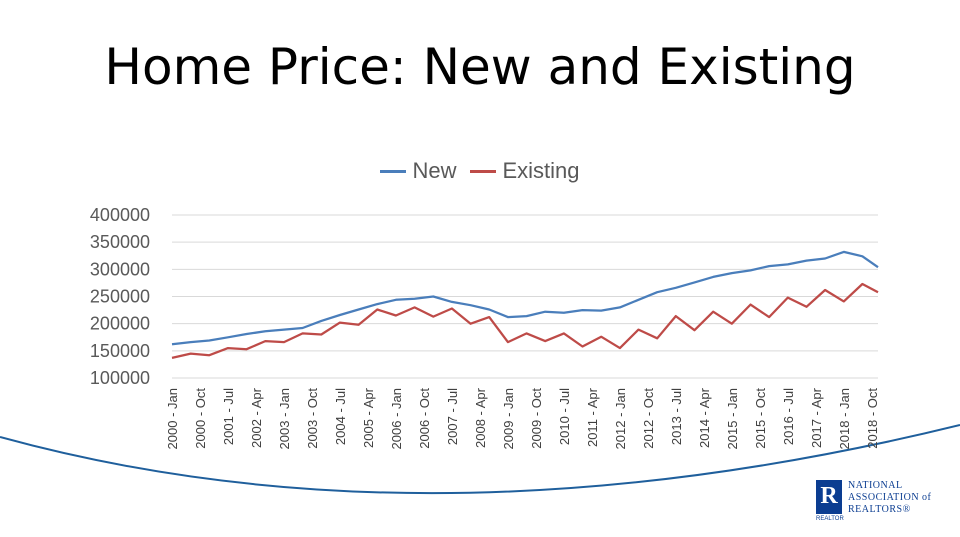 The height and width of the screenshot is (537, 960). Describe the element at coordinates (760, 418) in the screenshot. I see `x-tick-label: 2015 - Oct` at that location.